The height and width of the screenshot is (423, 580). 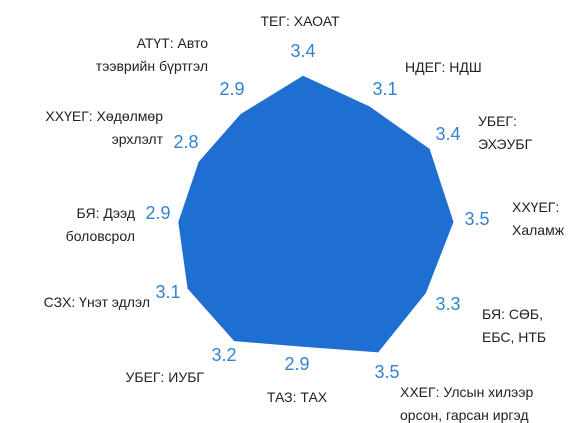 I want to click on category-line: боловсрол, so click(x=100, y=236).